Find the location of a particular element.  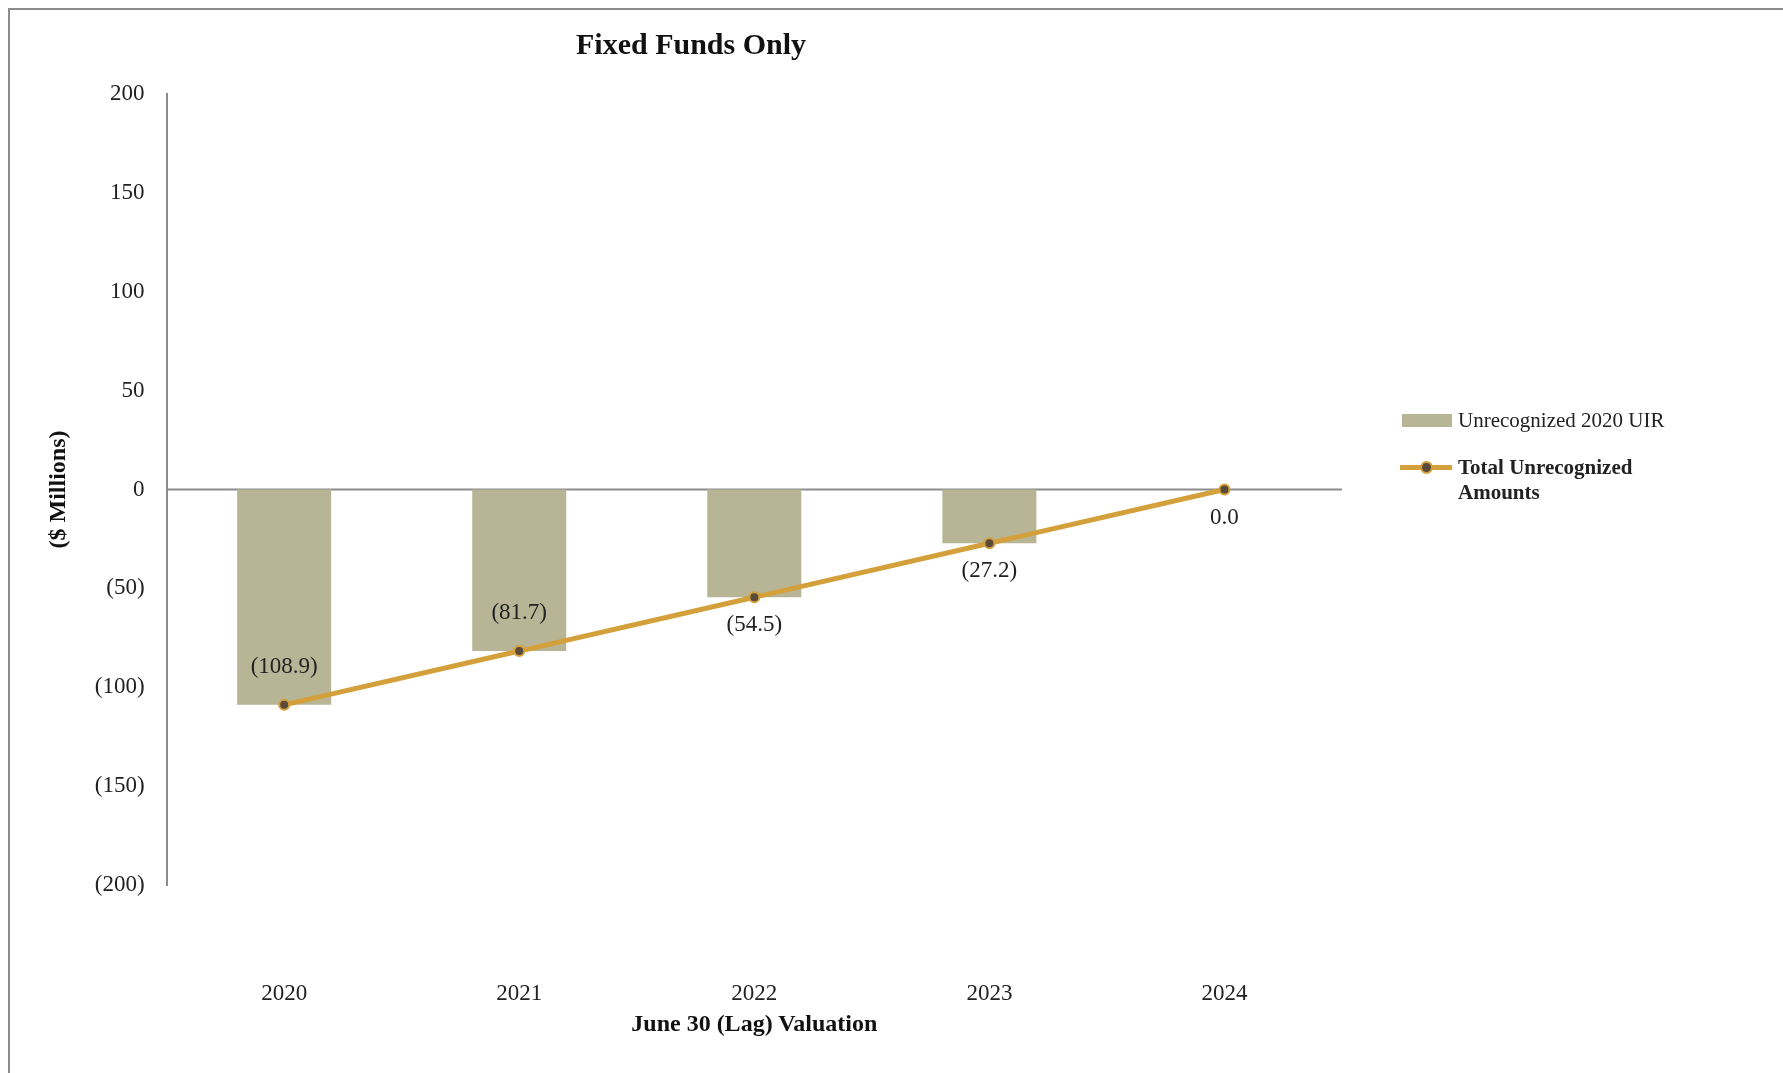

y-tick-label: 100 is located at coordinates (127, 290).